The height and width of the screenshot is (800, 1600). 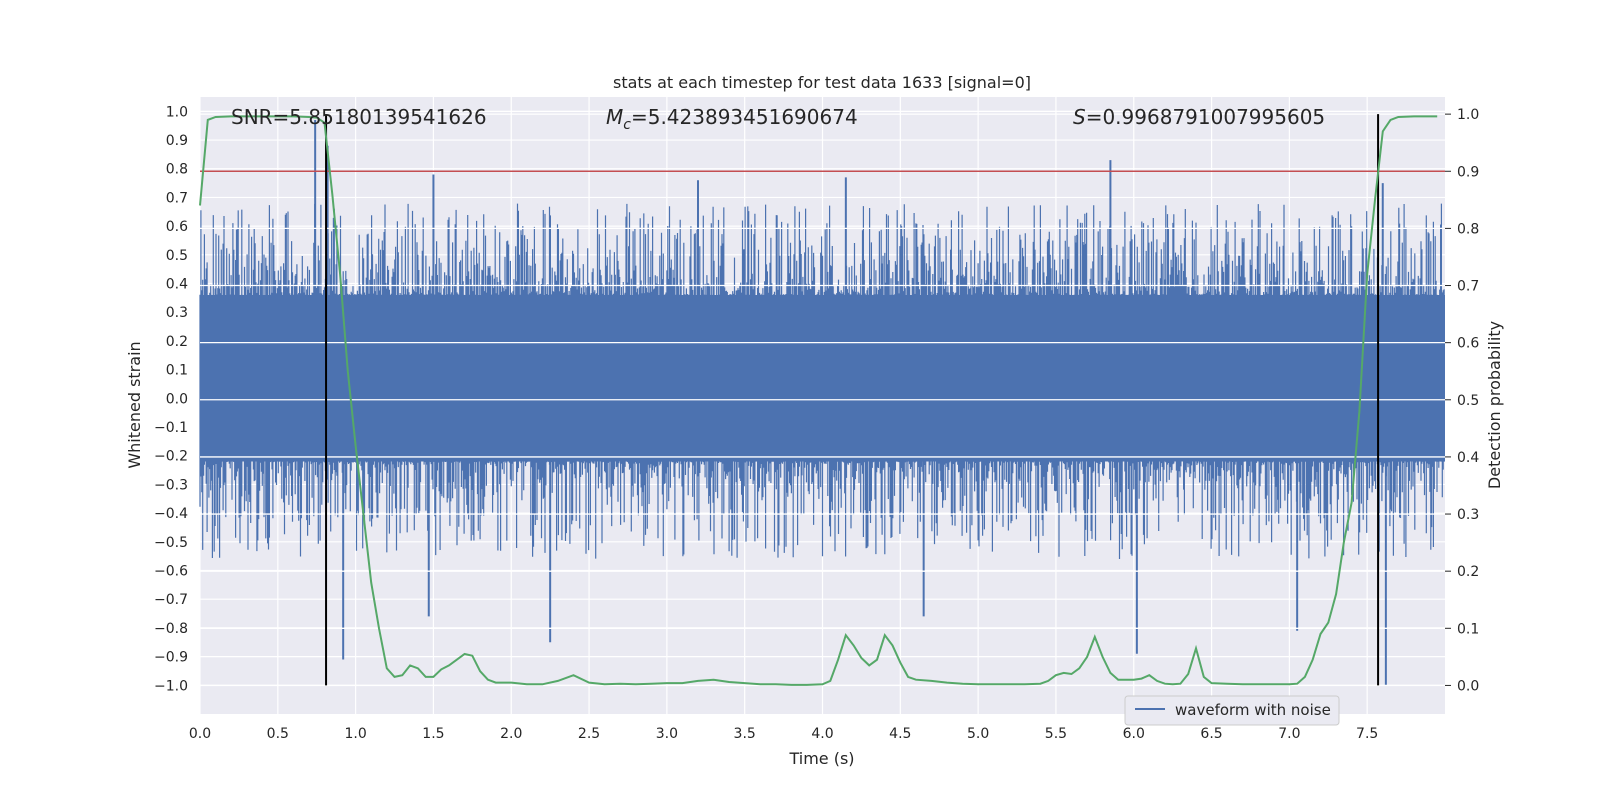 What do you see at coordinates (171, 629) in the screenshot?
I see `y-tick-label: −0.8` at bounding box center [171, 629].